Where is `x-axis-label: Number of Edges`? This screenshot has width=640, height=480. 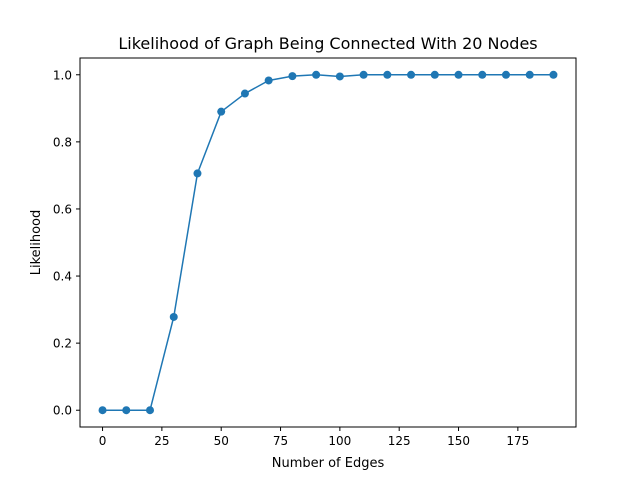
x-axis-label: Number of Edges is located at coordinates (328, 463).